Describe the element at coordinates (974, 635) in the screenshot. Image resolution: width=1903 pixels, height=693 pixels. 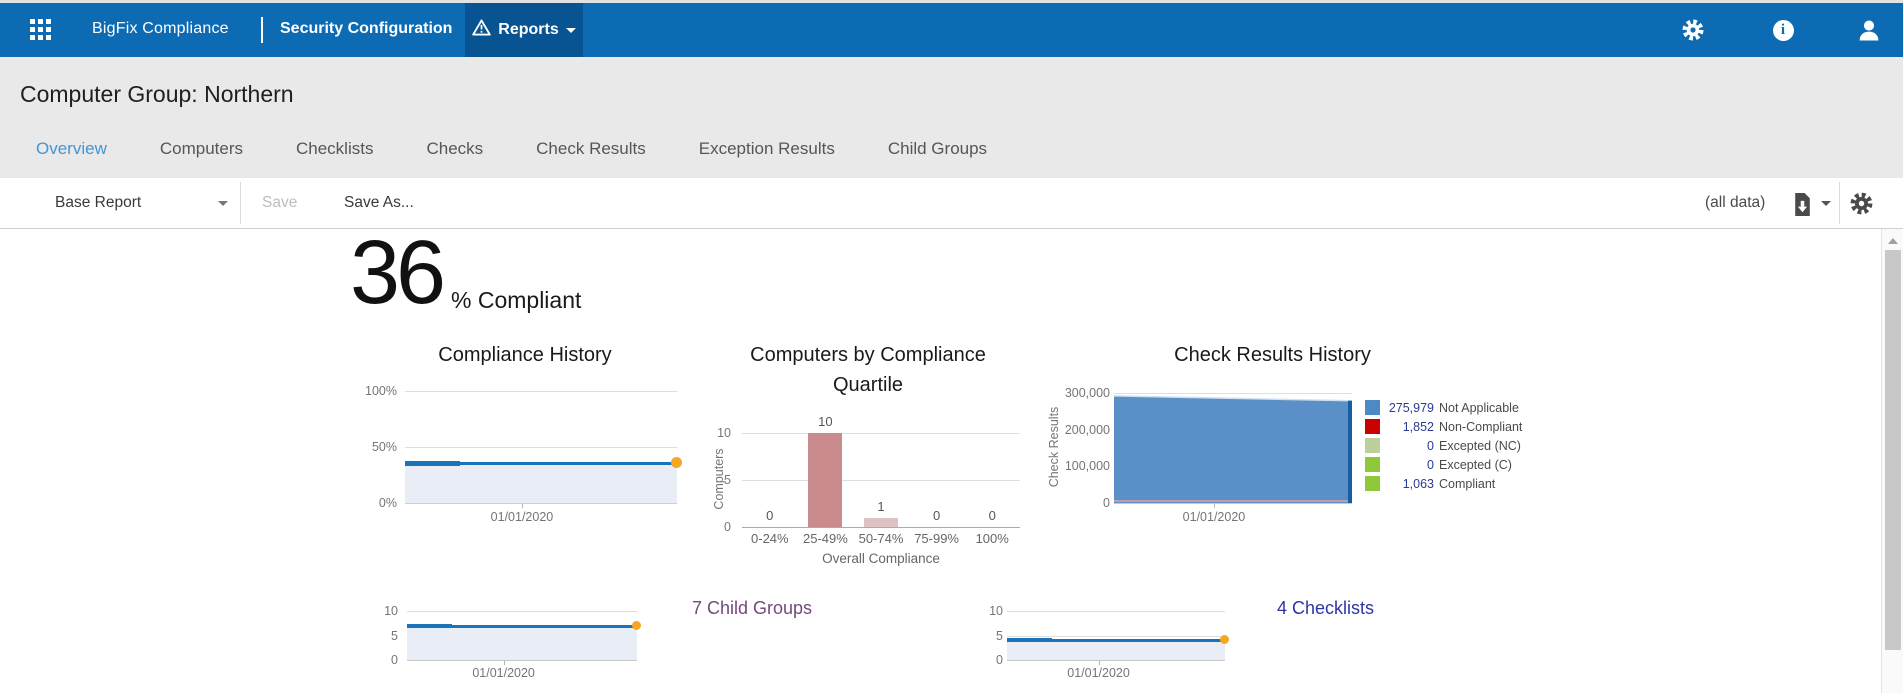
I see `y-axis-labels: 10 5 0` at that location.